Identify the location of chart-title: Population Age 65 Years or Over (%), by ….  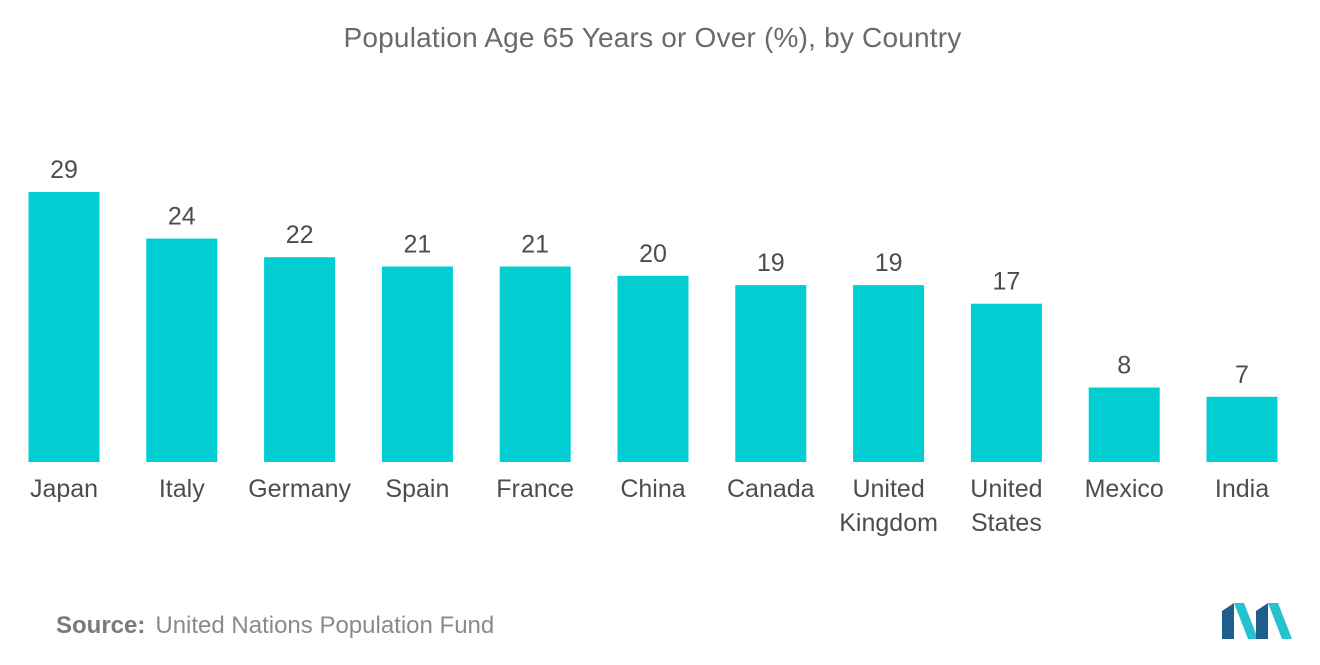
(652, 37).